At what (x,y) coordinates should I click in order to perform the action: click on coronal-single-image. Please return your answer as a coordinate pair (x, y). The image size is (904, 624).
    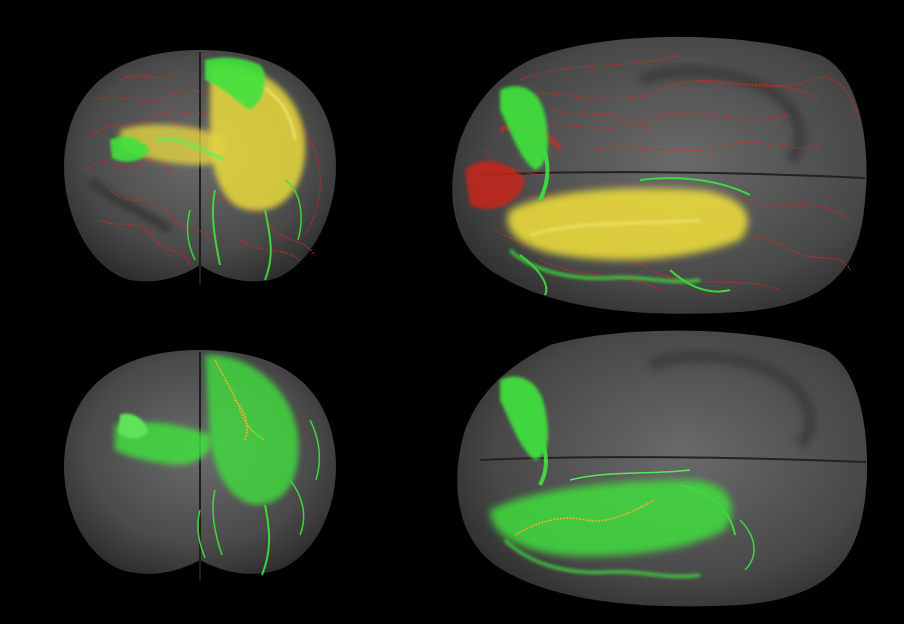
    Looking at the image, I should click on (200, 465).